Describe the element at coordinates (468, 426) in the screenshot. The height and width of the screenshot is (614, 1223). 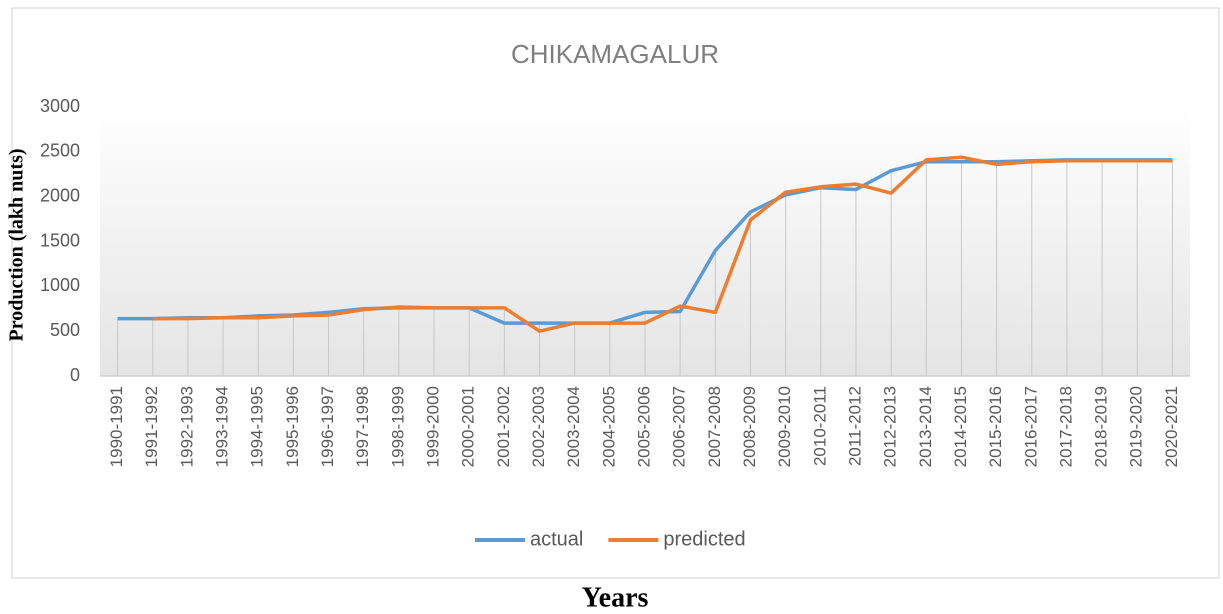
I see `x-tick-label: 2000-2001` at that location.